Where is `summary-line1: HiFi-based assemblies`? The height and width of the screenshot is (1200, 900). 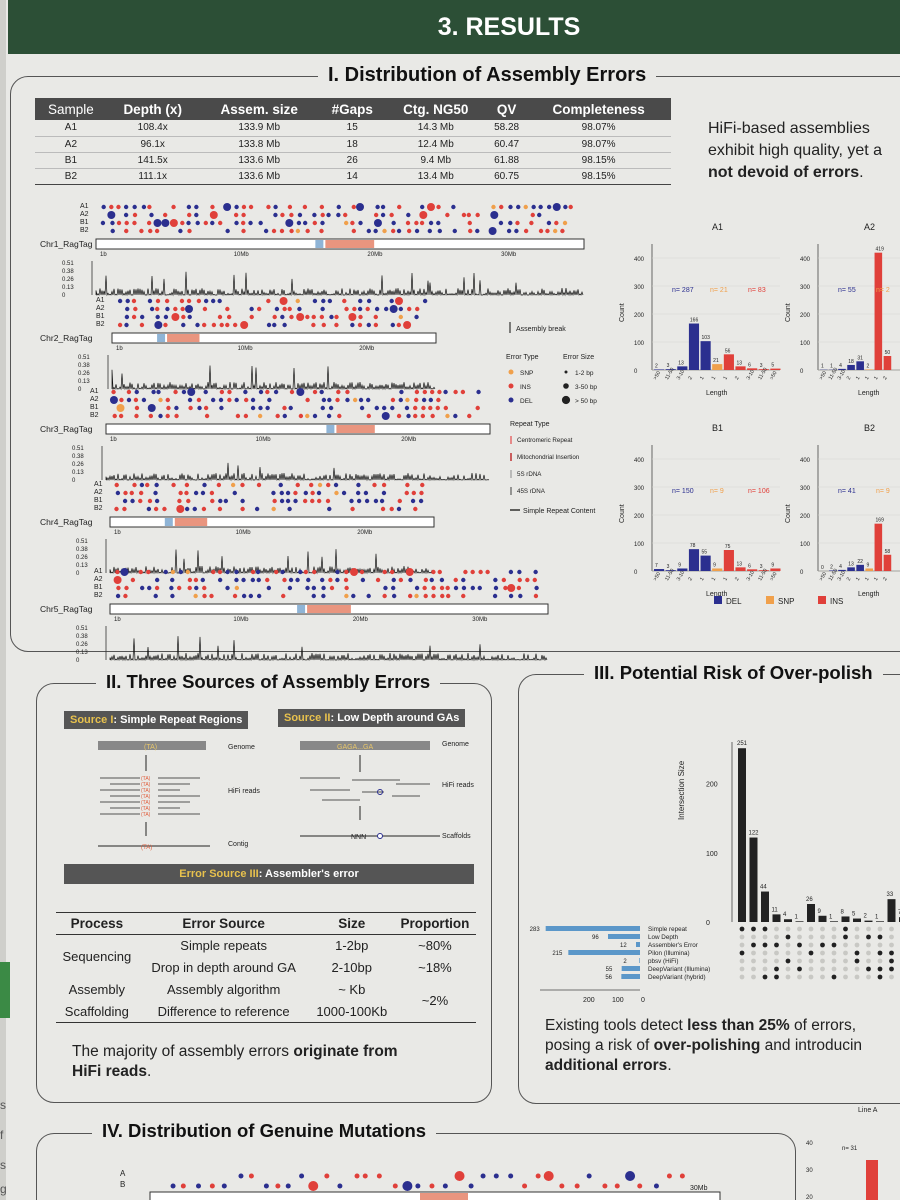 summary-line1: HiFi-based assemblies is located at coordinates (789, 128).